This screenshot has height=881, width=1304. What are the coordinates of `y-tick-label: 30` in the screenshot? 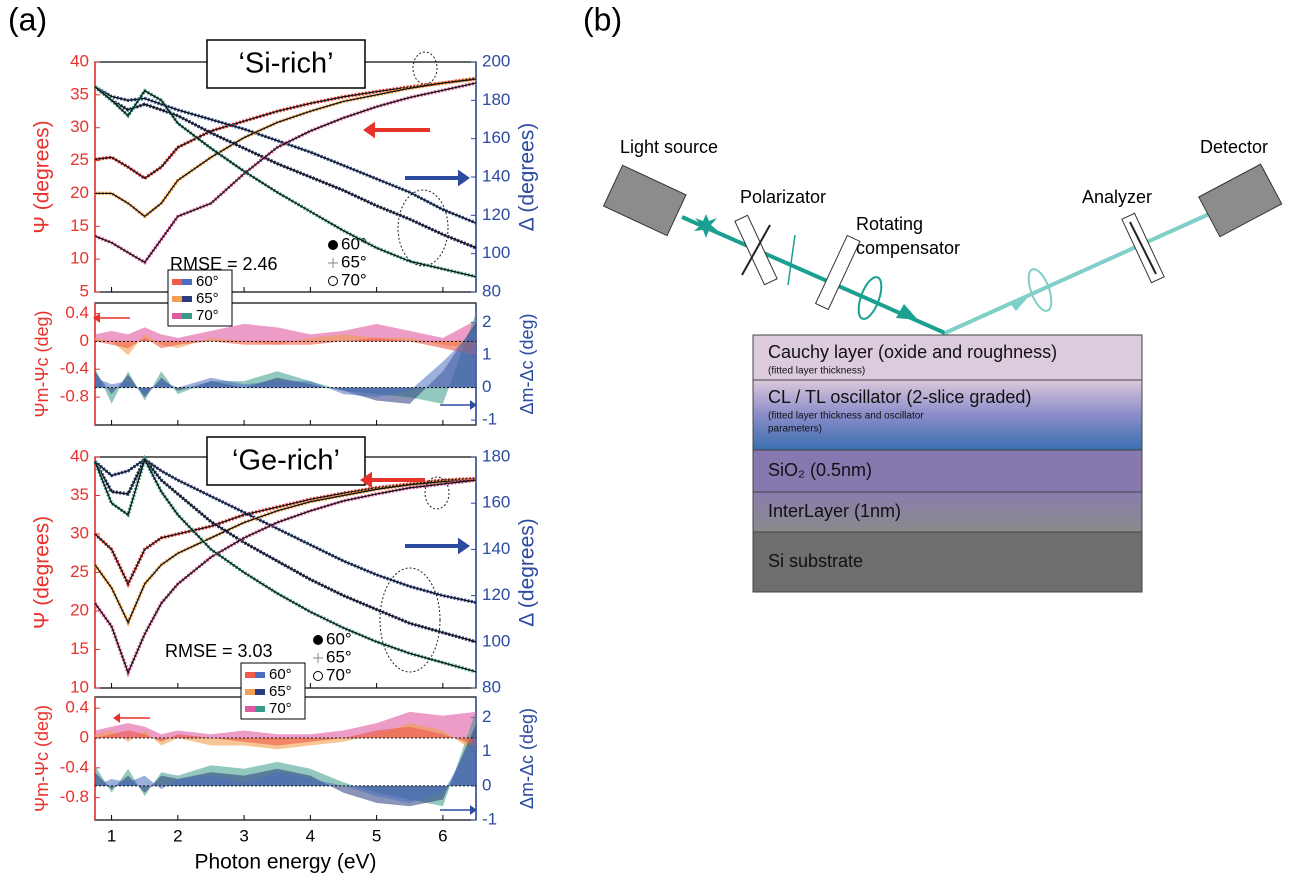 It's located at (79, 532).